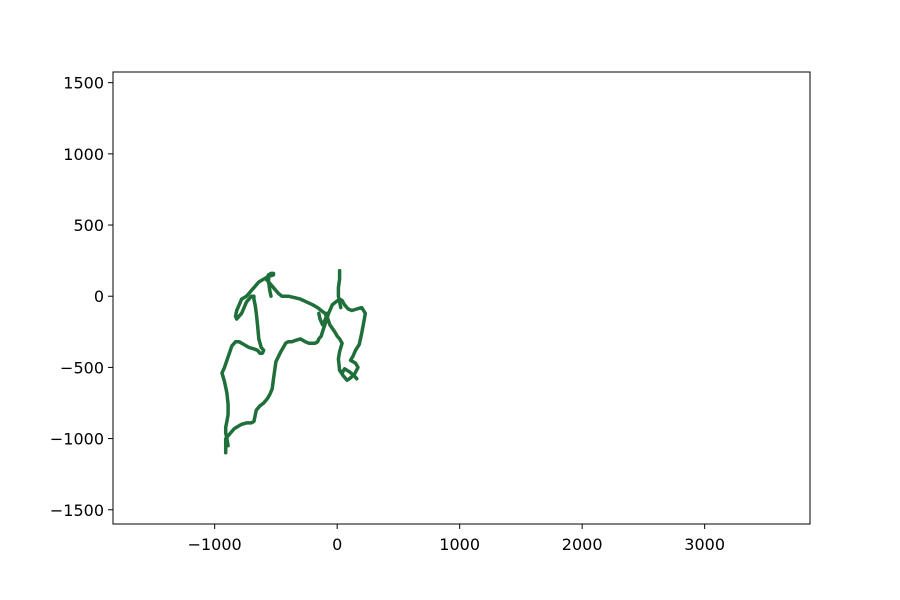 Image resolution: width=900 pixels, height=600 pixels. What do you see at coordinates (81, 297) in the screenshot?
I see `y-axis: 1500 1000 500 0 −500 −1000 −1500` at bounding box center [81, 297].